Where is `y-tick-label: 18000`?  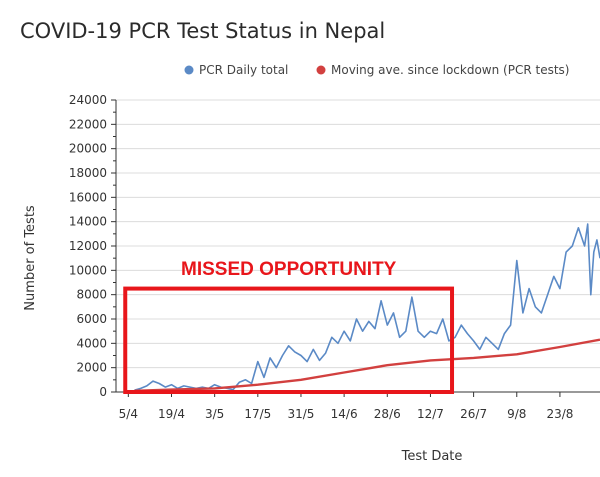 y-tick-label: 18000 is located at coordinates (88, 173).